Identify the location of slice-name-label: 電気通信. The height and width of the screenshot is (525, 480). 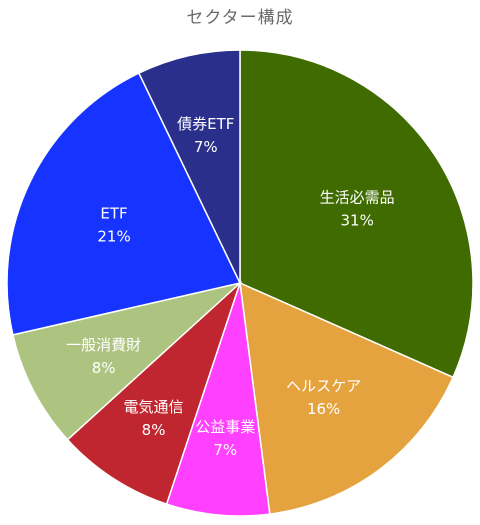
(154, 407).